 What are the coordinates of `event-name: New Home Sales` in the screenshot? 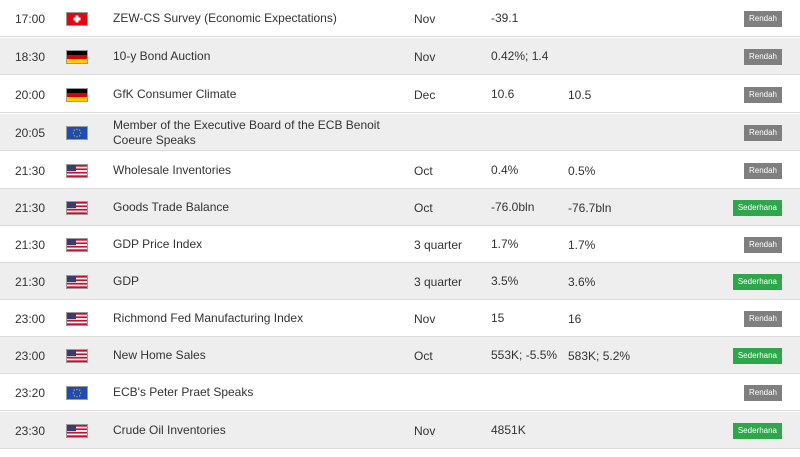 It's located at (159, 355).